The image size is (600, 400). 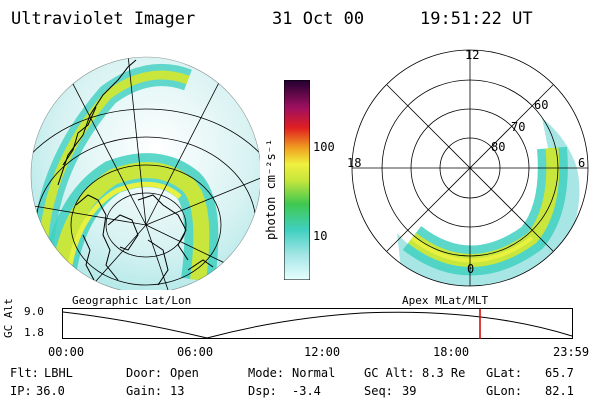 I want to click on footer-glon-value: 82.1, so click(x=559, y=391).